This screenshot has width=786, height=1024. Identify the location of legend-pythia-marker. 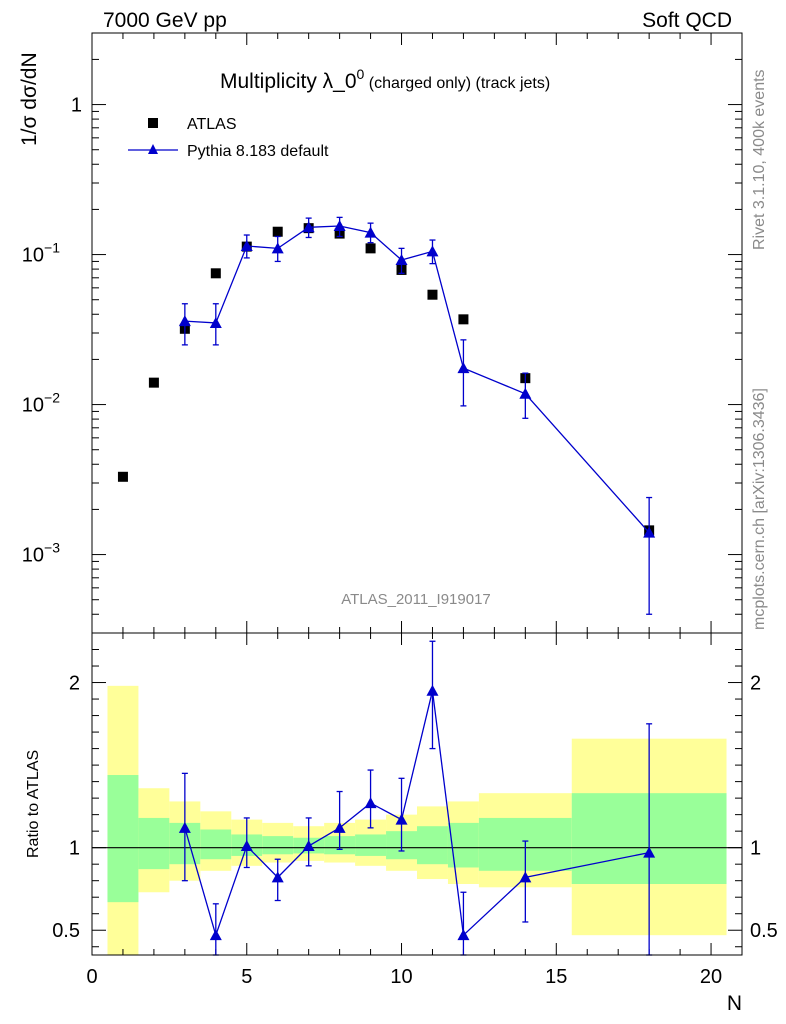
(153, 149).